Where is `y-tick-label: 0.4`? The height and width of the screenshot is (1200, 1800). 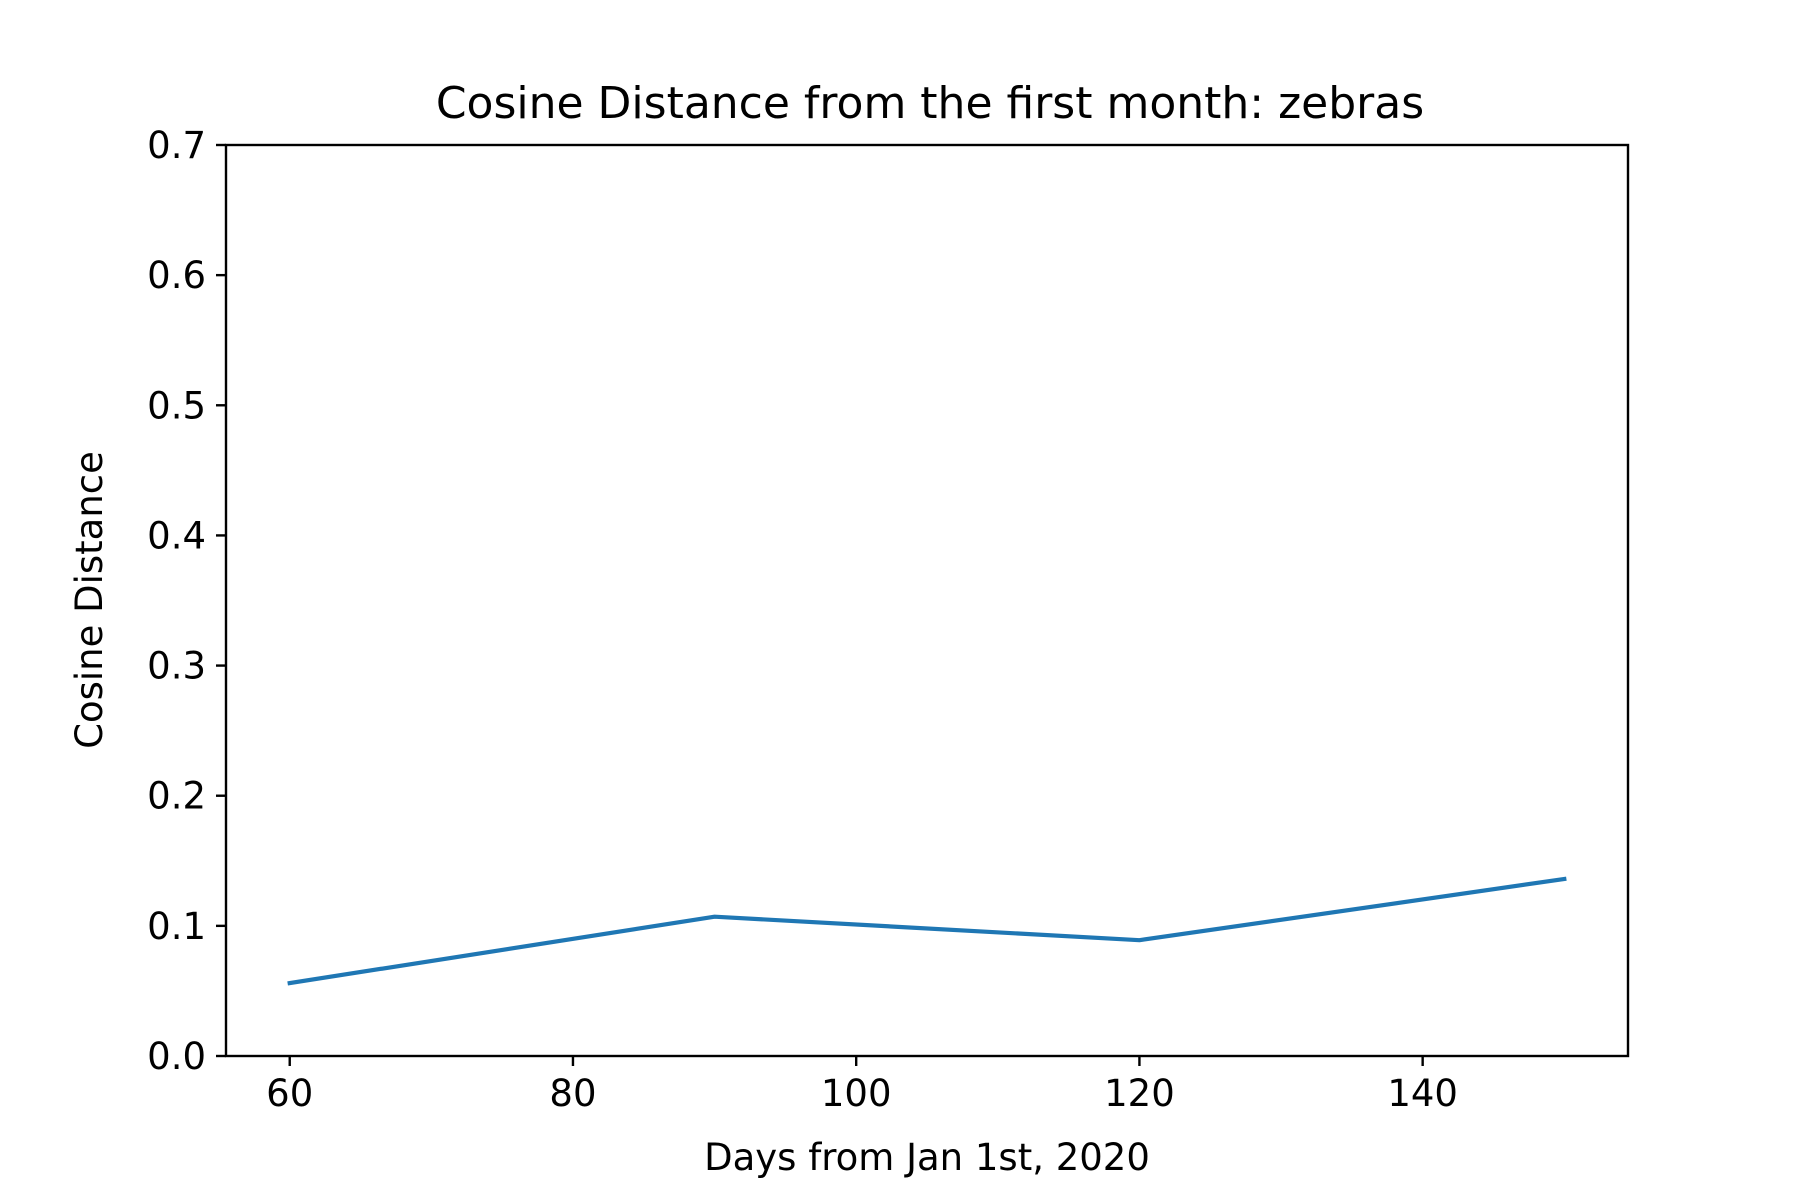
y-tick-label: 0.4 is located at coordinates (176, 535).